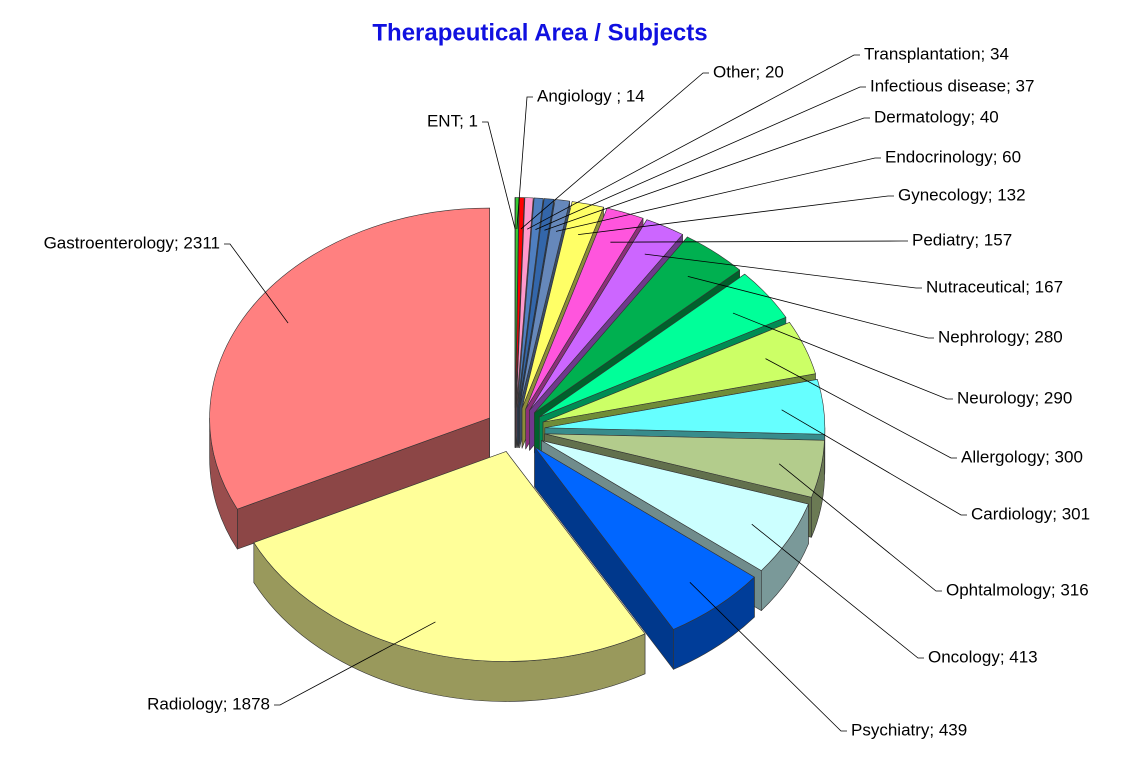  I want to click on data-label: Nutraceutical; 167, so click(994, 286).